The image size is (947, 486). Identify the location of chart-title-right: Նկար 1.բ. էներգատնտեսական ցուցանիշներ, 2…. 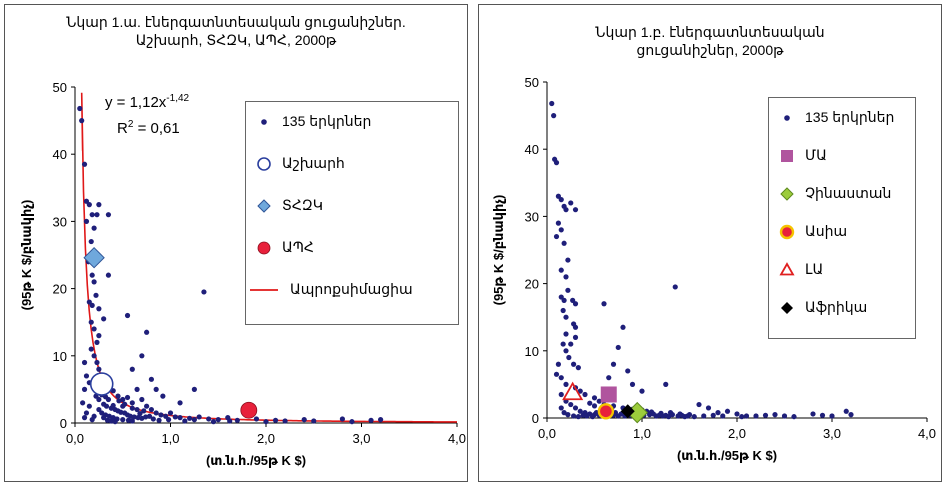
(710, 41).